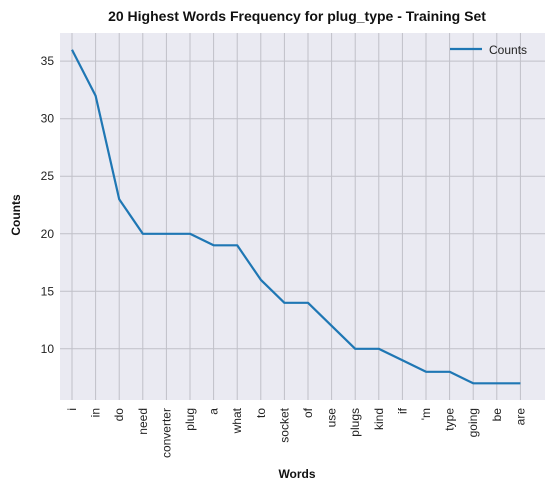 This screenshot has width=555, height=492. Describe the element at coordinates (16, 215) in the screenshot. I see `y-axis-label: Counts` at that location.